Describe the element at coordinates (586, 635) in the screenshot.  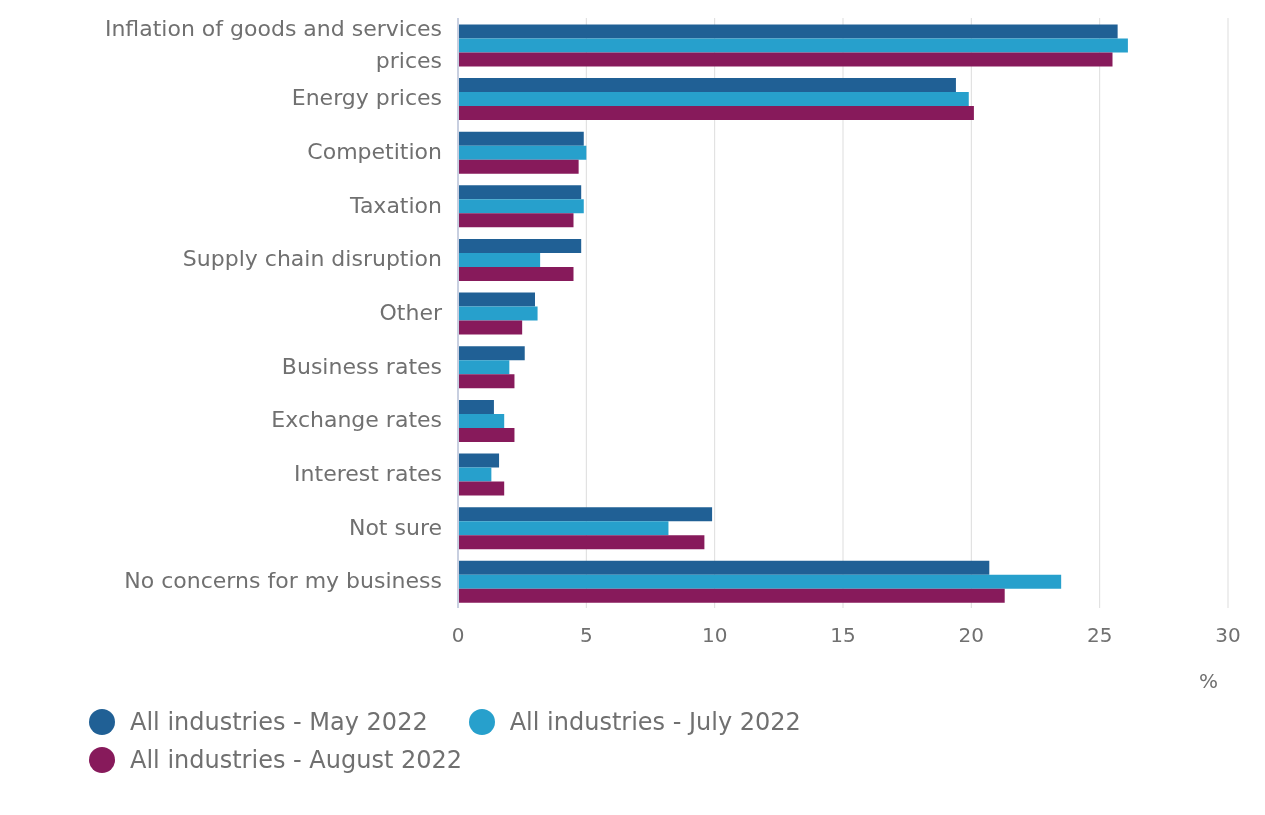
I see `x-tick-label: 5` at that location.